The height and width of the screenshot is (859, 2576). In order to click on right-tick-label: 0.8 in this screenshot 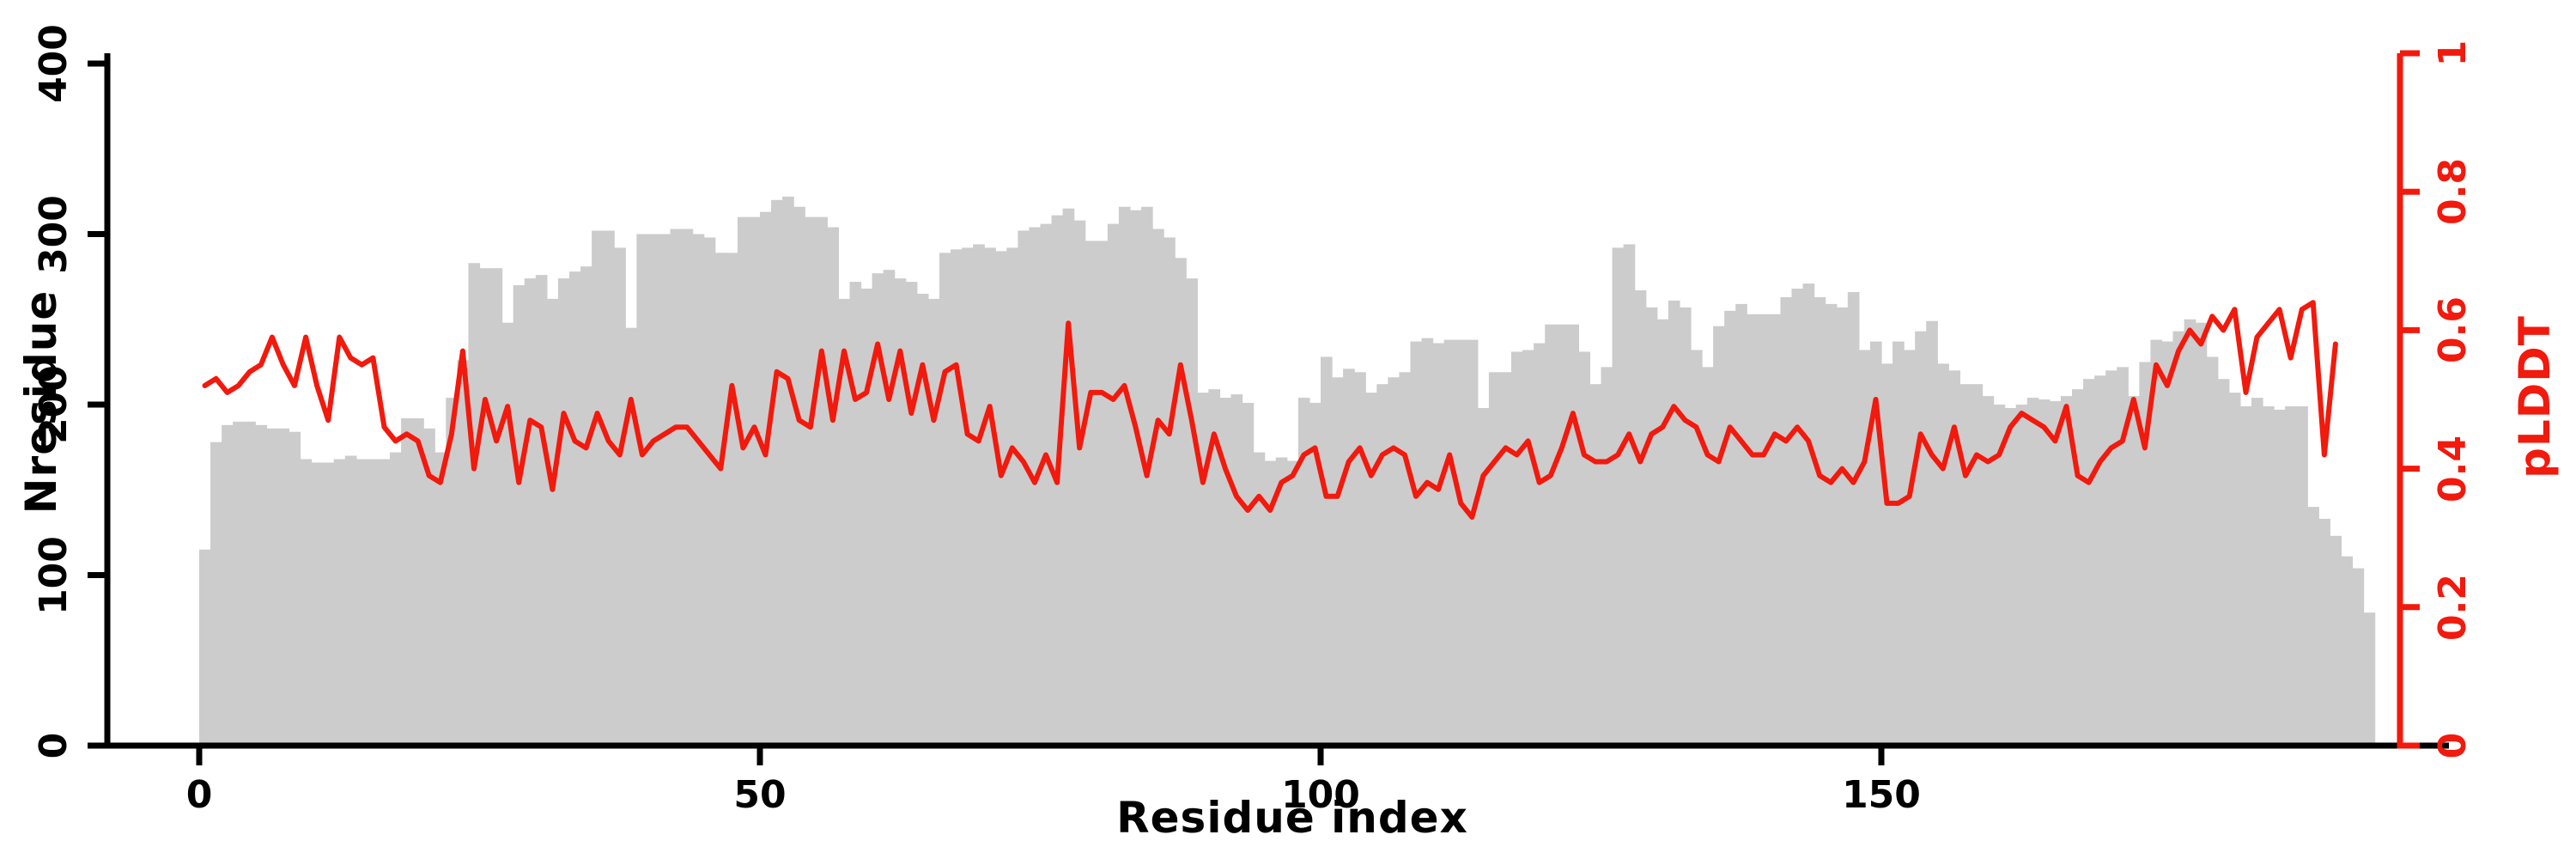, I will do `click(2453, 192)`.